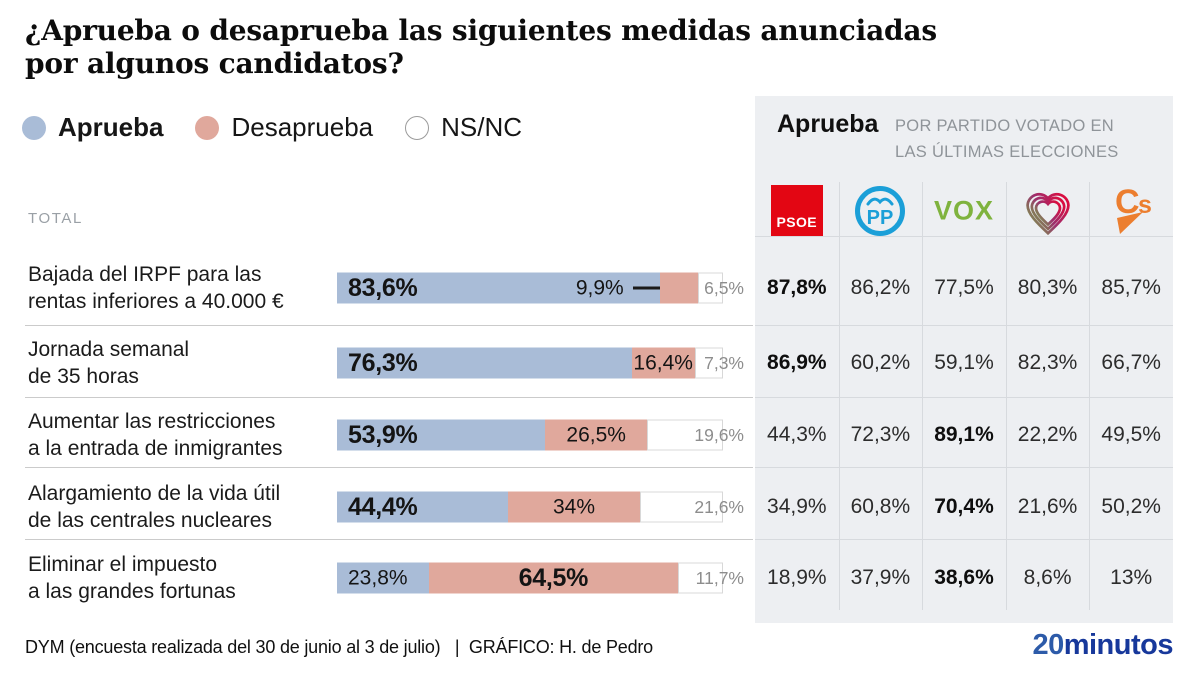  What do you see at coordinates (1048, 211) in the screenshot?
I see `podemos-logo-icon` at bounding box center [1048, 211].